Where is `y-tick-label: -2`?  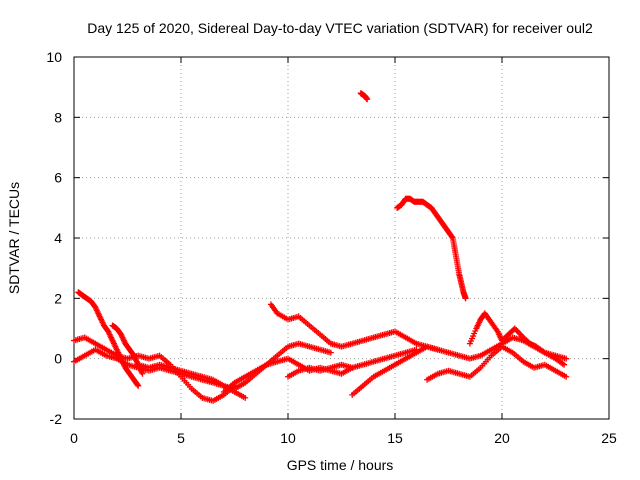 y-tick-label: -2 is located at coordinates (56, 419).